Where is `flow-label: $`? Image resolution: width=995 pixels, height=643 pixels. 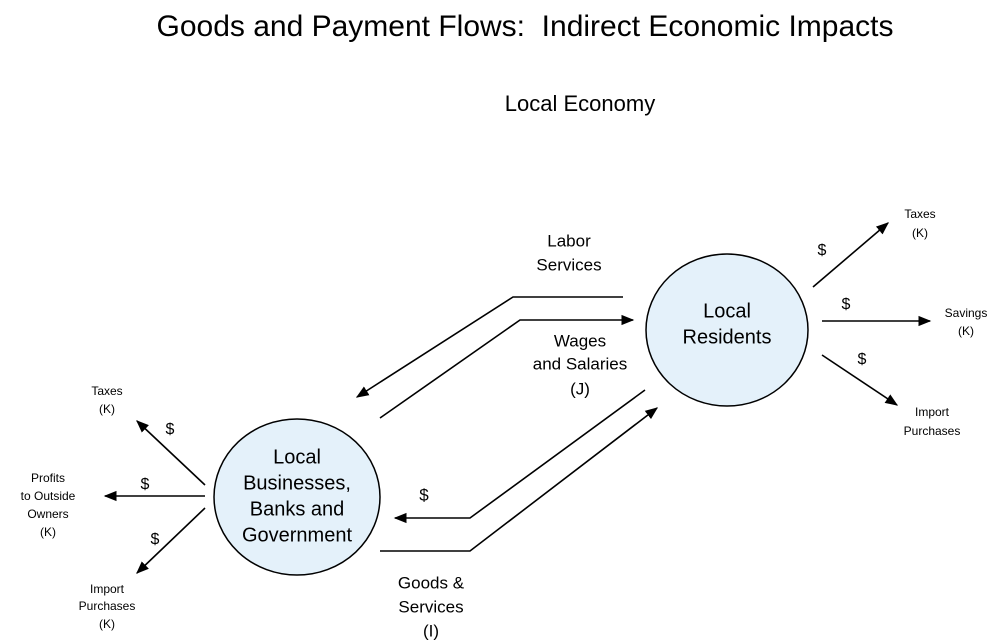 flow-label: $ is located at coordinates (424, 494).